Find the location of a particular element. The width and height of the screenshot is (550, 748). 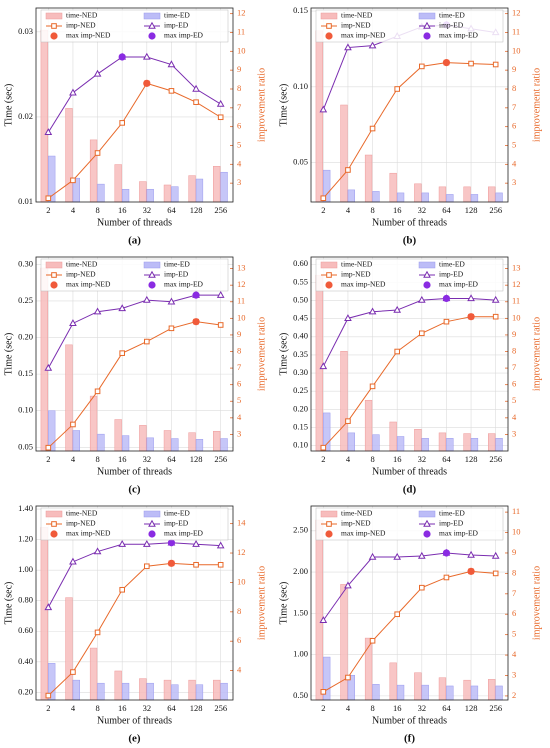

y2-tick-label: 5 is located at coordinates (239, 400).